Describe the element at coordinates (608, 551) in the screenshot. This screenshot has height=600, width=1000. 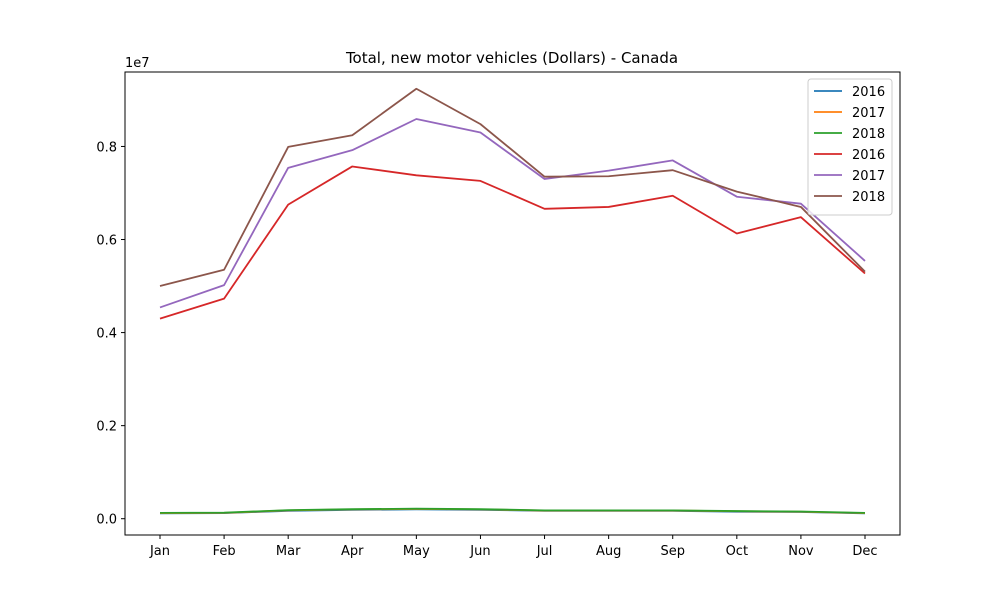
I see `x-tick-label: Aug` at that location.